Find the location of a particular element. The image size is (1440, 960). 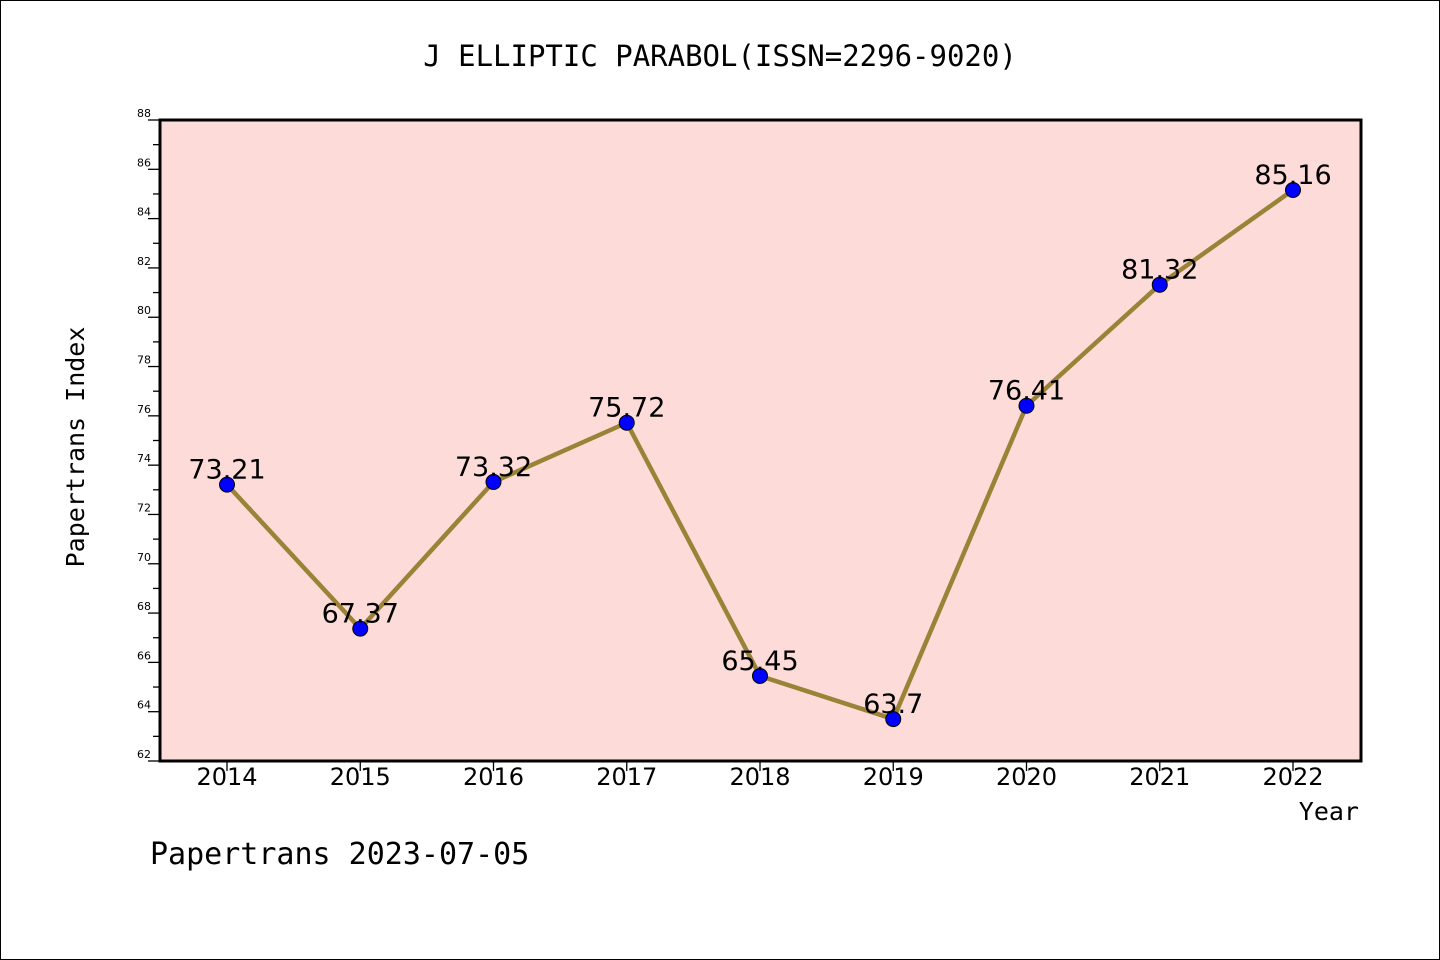

y-axis-ticks: 62 64 66 68 70 72 74 76 78 80 82 84 86 88 is located at coordinates (148, 434).